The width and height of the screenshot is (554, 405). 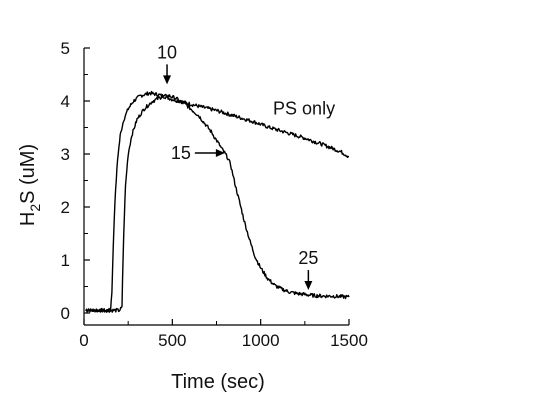 What do you see at coordinates (349, 340) in the screenshot?
I see `x-tick-label: 1500` at bounding box center [349, 340].